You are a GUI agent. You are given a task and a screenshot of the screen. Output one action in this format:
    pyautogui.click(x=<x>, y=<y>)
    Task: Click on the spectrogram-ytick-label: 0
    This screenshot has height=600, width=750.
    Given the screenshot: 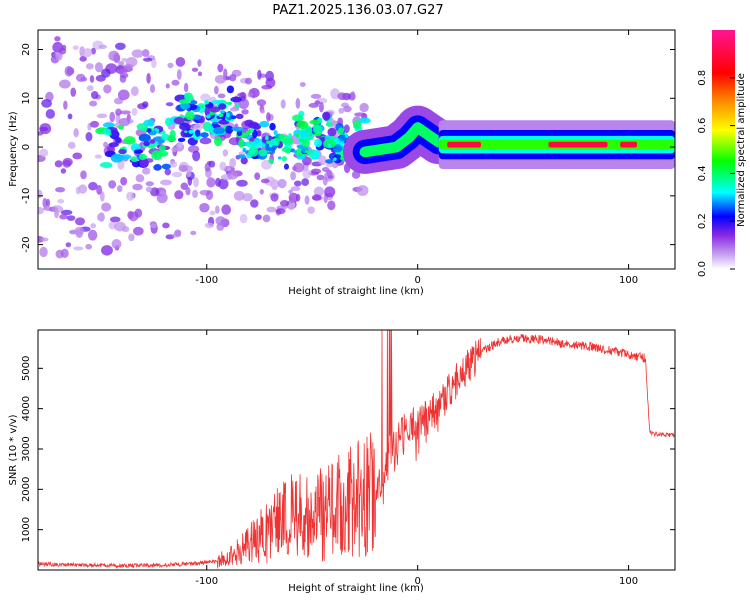 What is the action you would take?
    pyautogui.click(x=26, y=147)
    